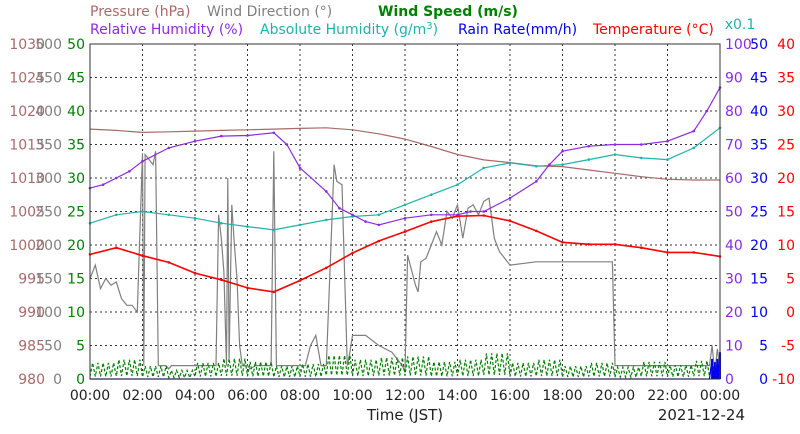 The height and width of the screenshot is (434, 800). Describe the element at coordinates (738, 45) in the screenshot. I see `tick-label-rh: 100` at that location.